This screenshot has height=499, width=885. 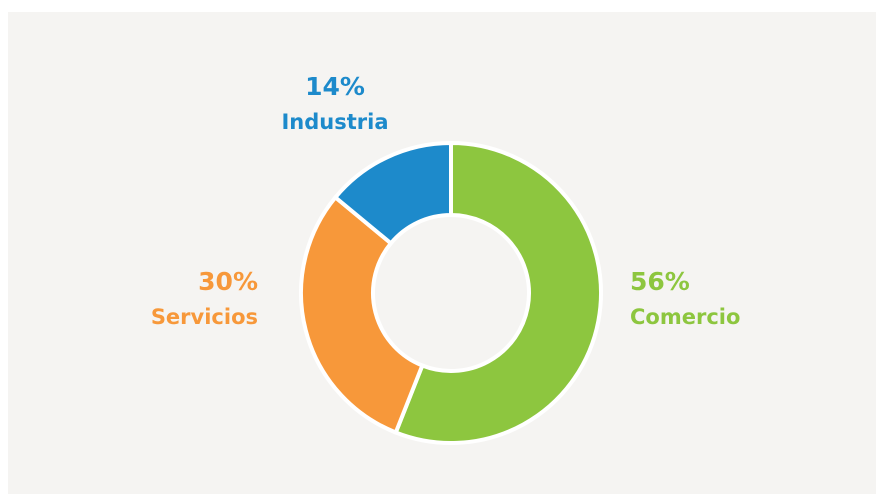 What do you see at coordinates (335, 86) in the screenshot?
I see `data-label: 14%` at bounding box center [335, 86].